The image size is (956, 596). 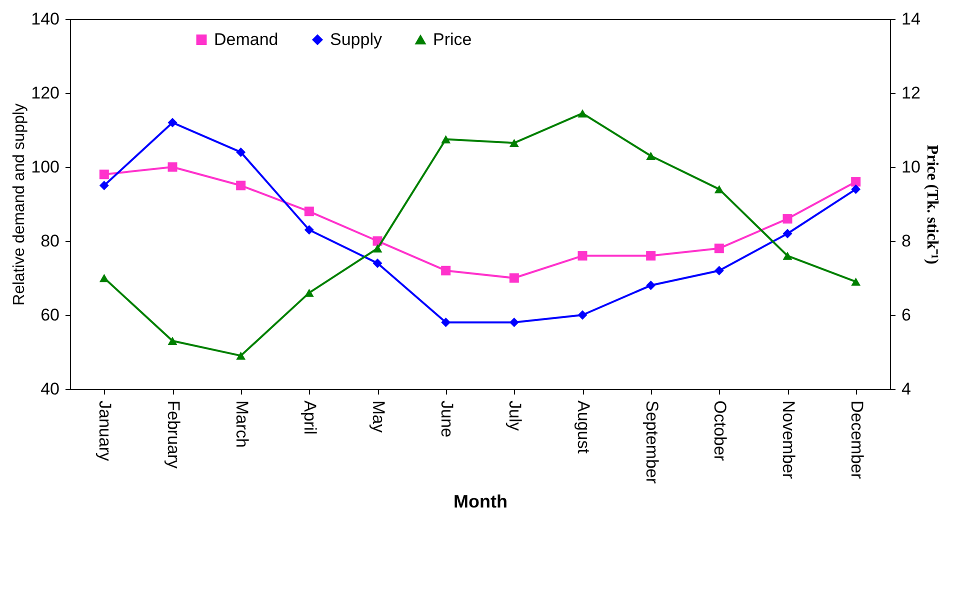 I want to click on y-tick-label: 80, so click(x=50, y=241).